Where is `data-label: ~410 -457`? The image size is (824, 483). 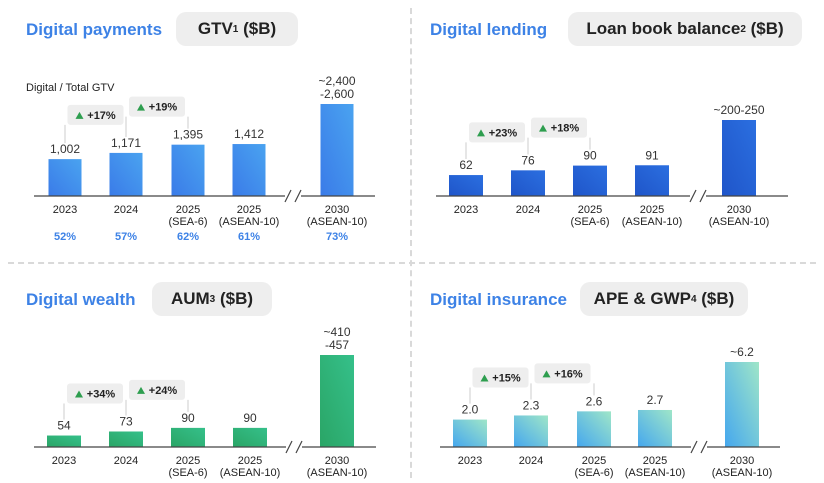 data-label: ~410 -457 is located at coordinates (336, 338).